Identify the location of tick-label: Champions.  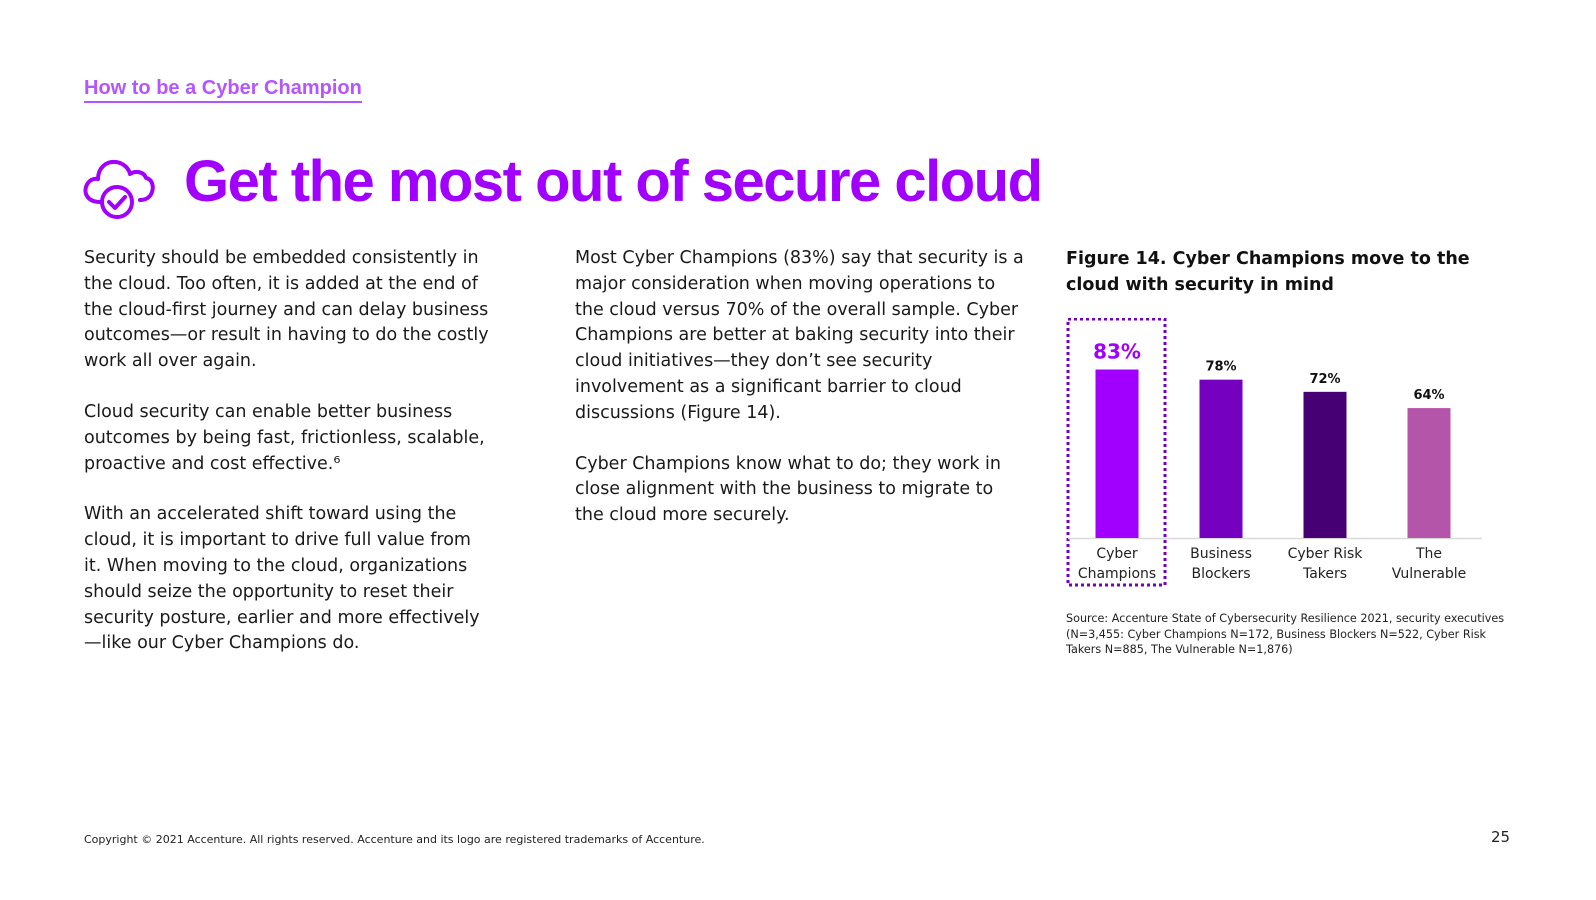
(1117, 574).